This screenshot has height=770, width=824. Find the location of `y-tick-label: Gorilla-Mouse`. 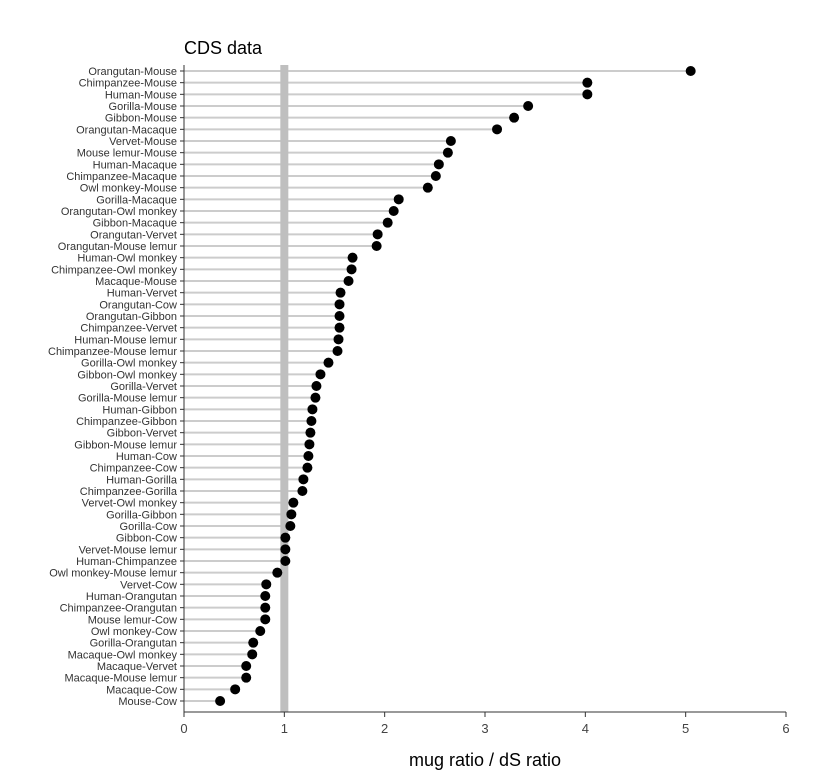

y-tick-label: Gorilla-Mouse is located at coordinates (143, 107).